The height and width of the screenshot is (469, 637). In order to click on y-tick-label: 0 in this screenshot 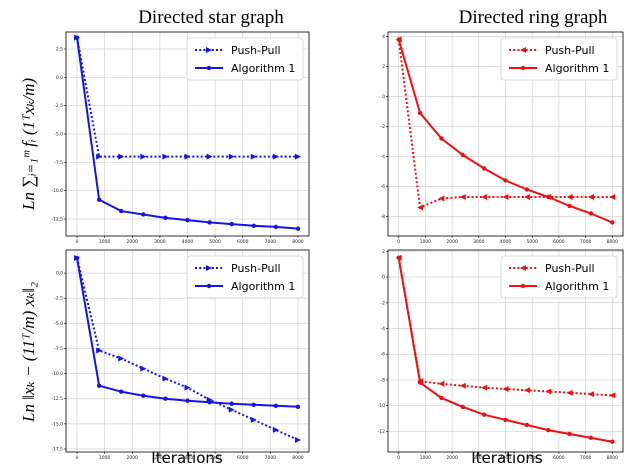, I will do `click(383, 278)`.